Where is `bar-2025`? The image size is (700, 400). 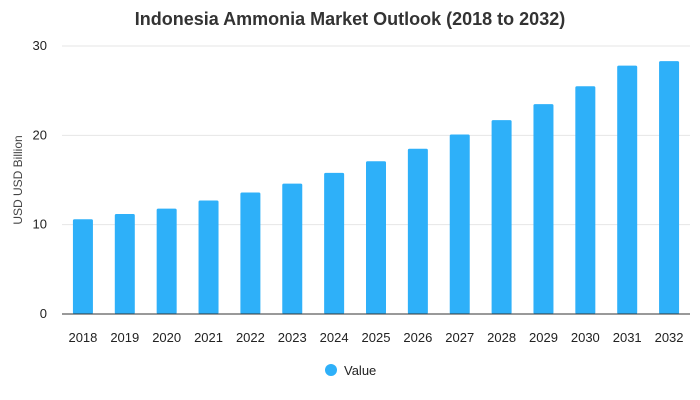
bar-2025 is located at coordinates (376, 237).